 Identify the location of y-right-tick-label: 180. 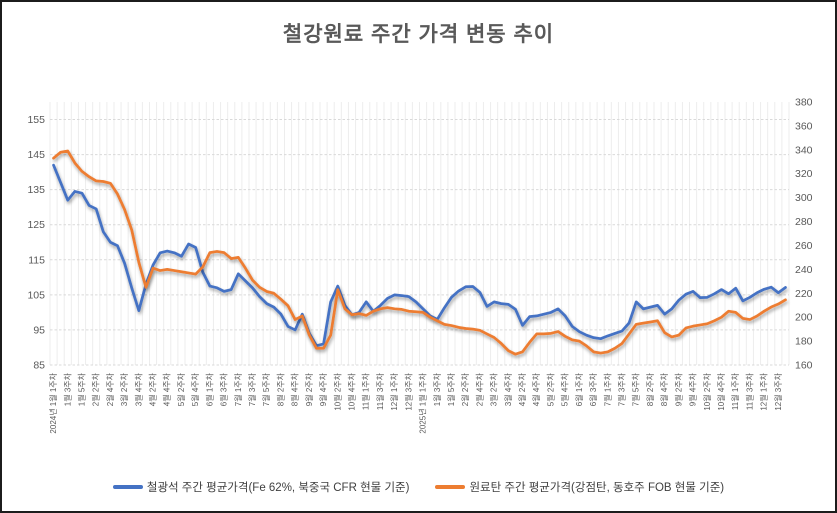
(804, 342).